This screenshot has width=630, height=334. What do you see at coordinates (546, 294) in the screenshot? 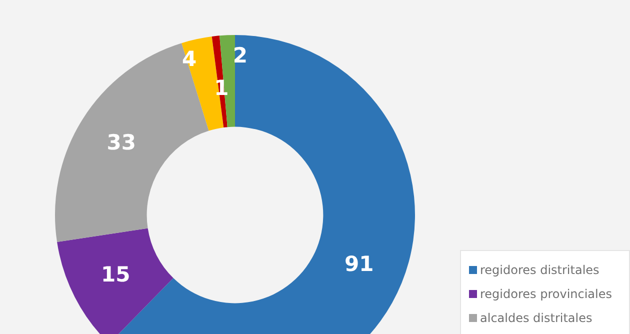
I see `legend-label: regidores provinciales` at bounding box center [546, 294].